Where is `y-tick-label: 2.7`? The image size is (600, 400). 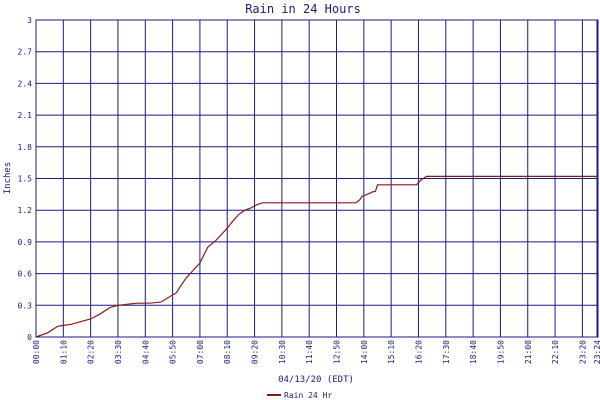
y-tick-label: 2.7 is located at coordinates (25, 52).